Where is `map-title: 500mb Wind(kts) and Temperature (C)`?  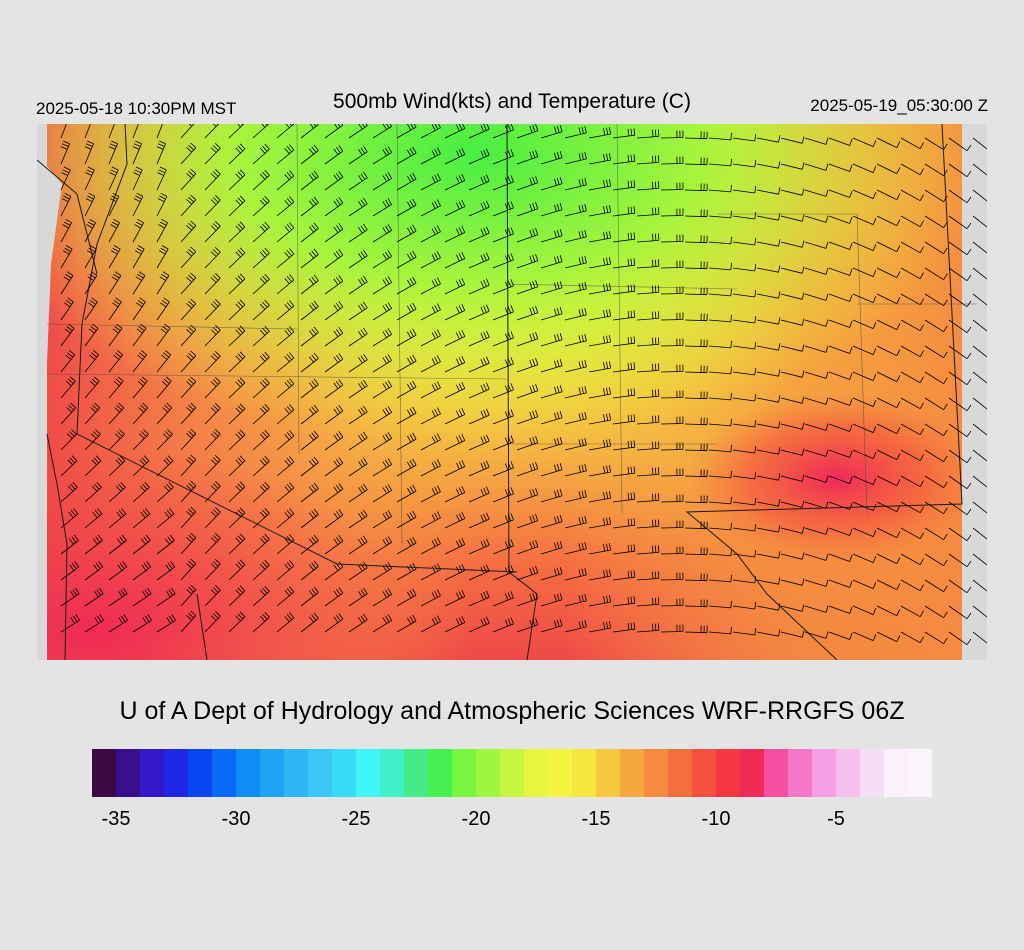
map-title: 500mb Wind(kts) and Temperature (C) is located at coordinates (512, 101).